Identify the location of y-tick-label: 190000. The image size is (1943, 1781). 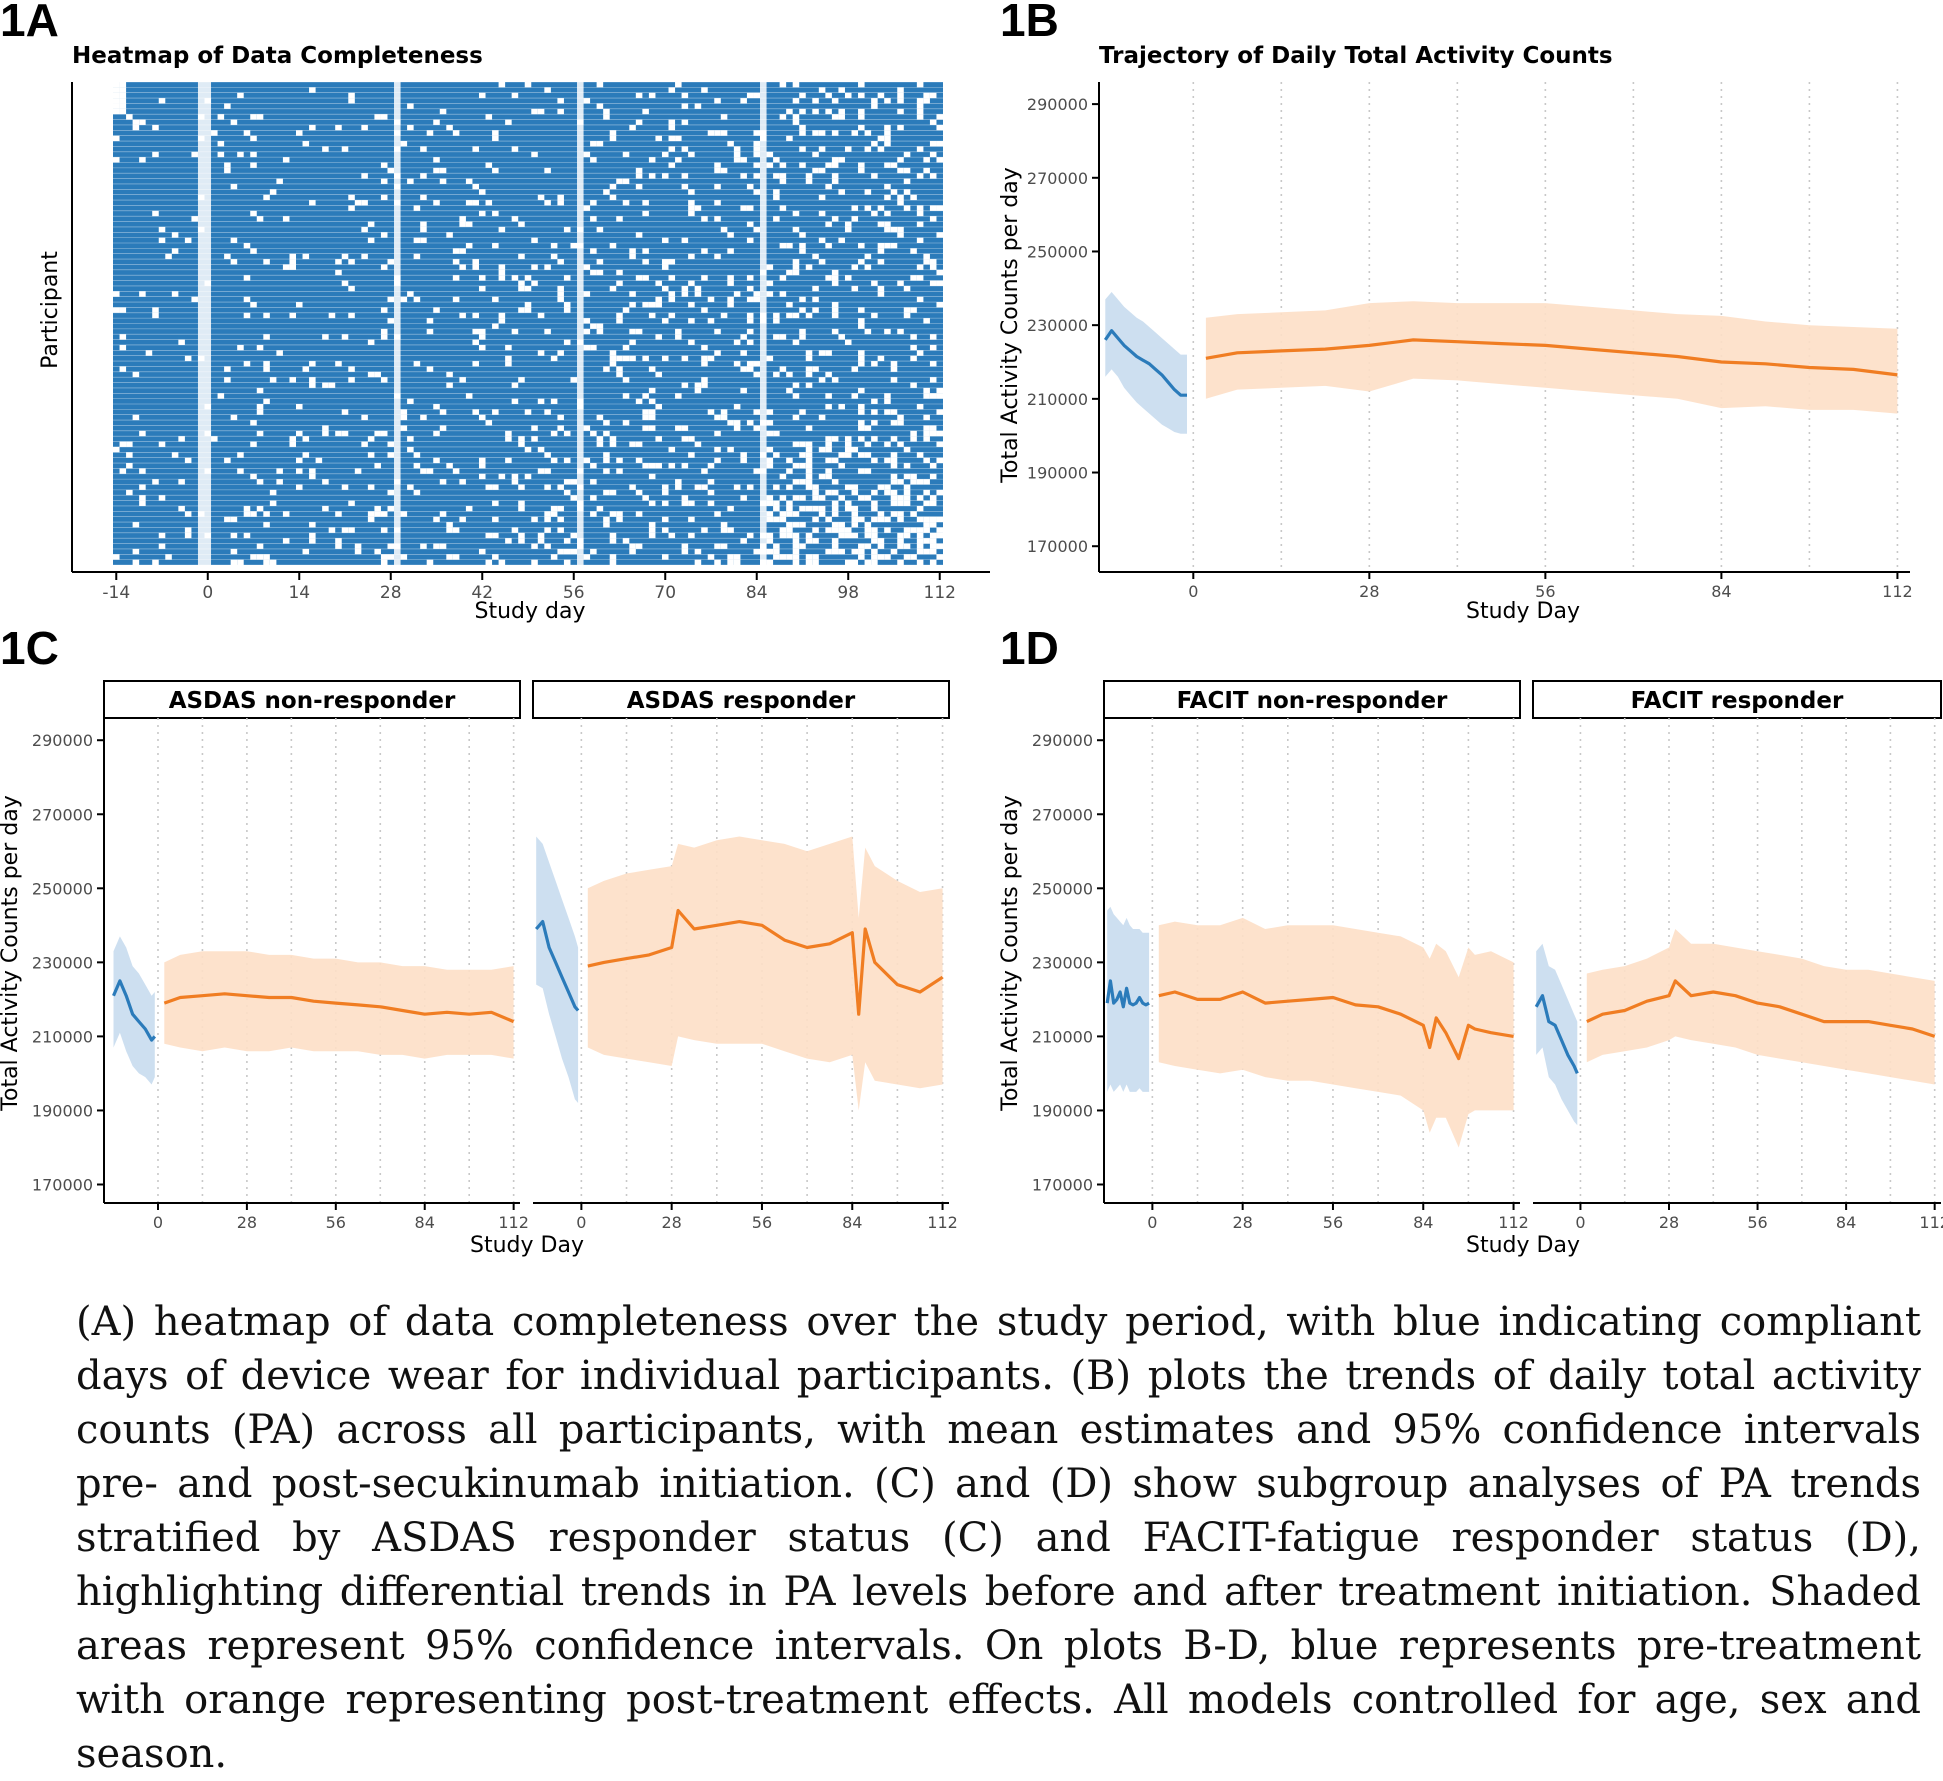
(1057, 473).